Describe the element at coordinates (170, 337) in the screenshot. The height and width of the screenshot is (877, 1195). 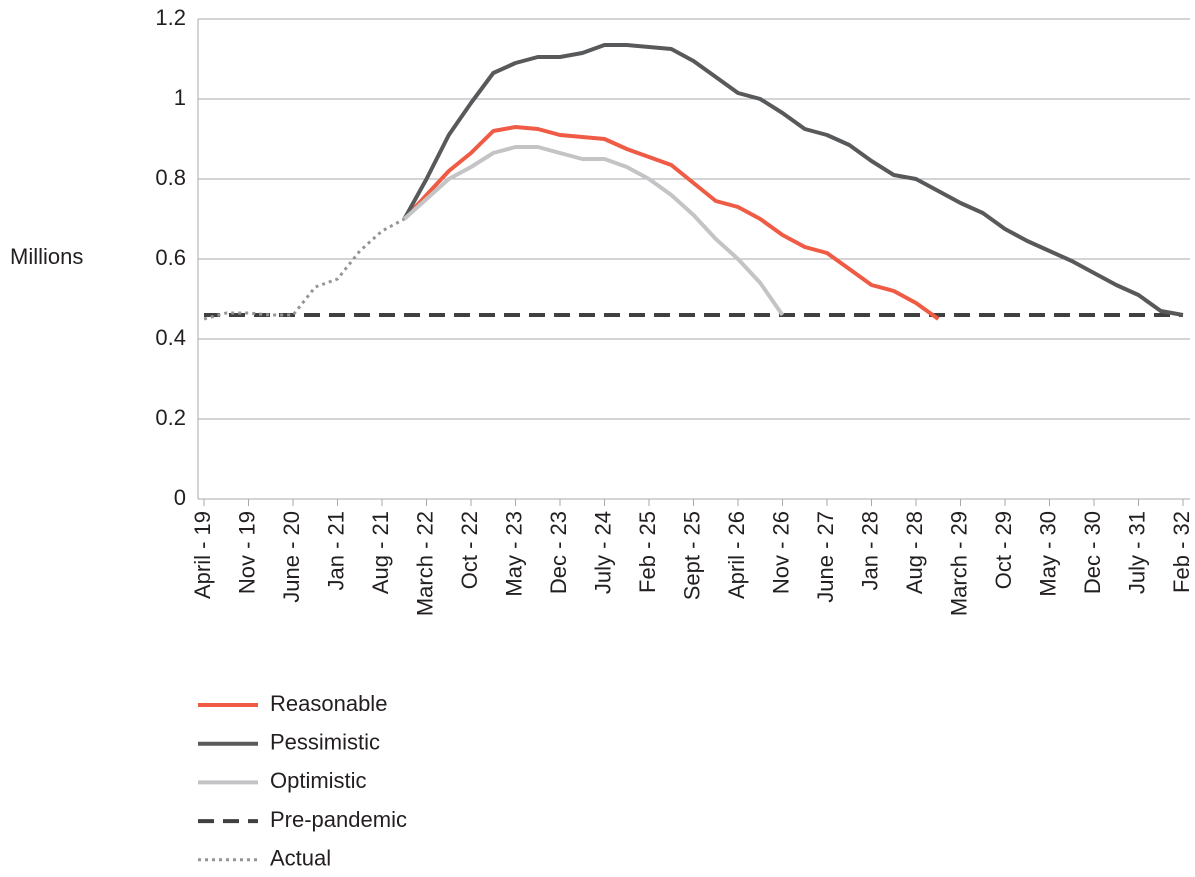
I see `y-tick-label: 0.4` at that location.